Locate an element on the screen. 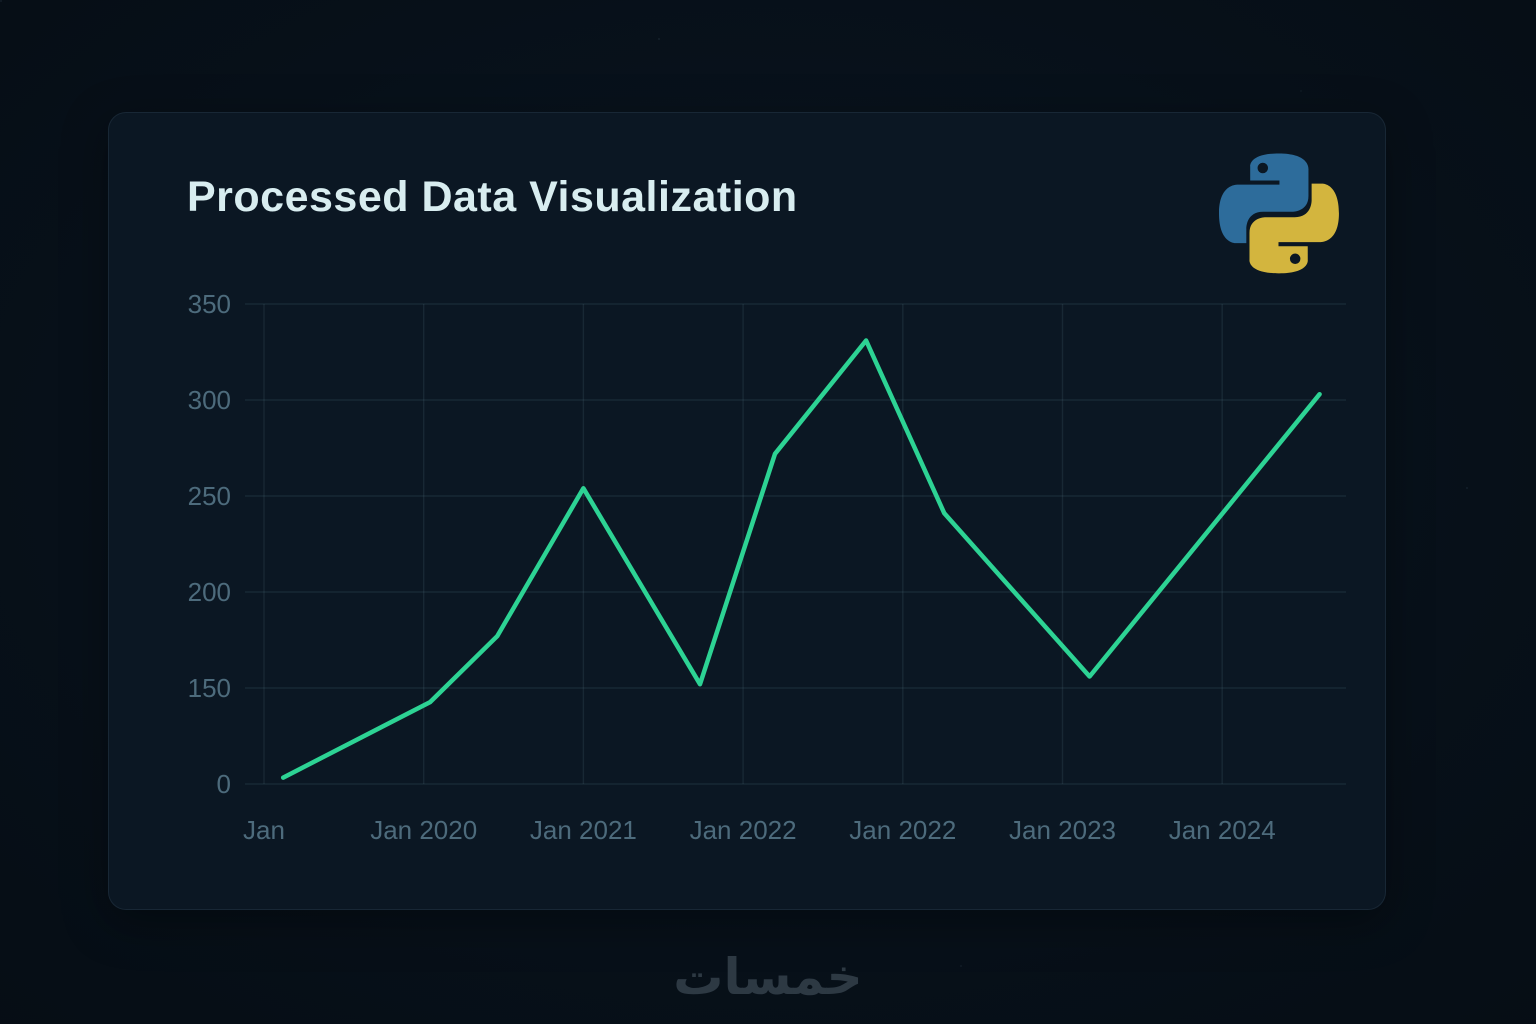 The image size is (1536, 1024). python-logo-blue-snake is located at coordinates (1264, 198).